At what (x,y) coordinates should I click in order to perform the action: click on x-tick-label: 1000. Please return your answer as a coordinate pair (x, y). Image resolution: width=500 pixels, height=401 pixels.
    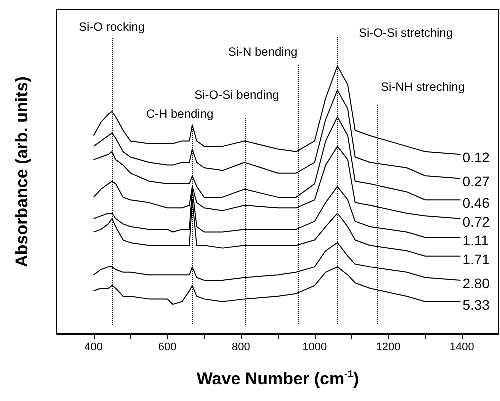
    Looking at the image, I should click on (315, 348).